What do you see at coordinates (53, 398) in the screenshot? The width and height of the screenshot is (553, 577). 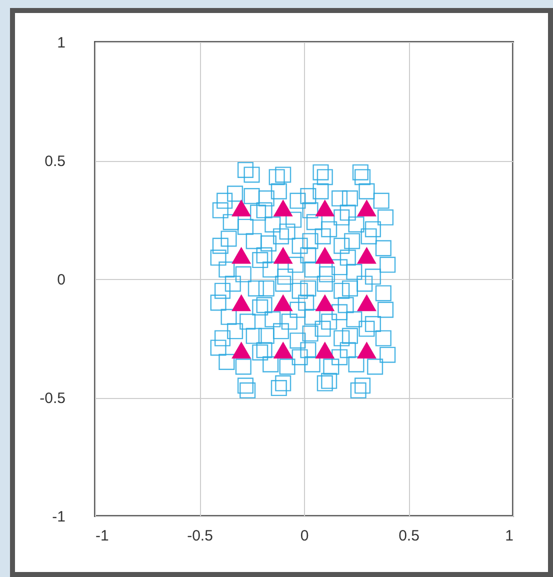 I see `y-tick-label: -0.5` at bounding box center [53, 398].